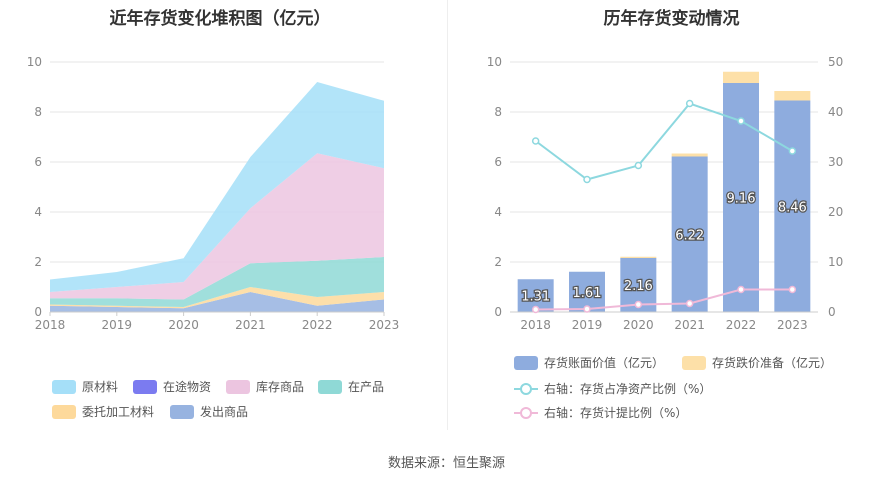  Describe the element at coordinates (741, 325) in the screenshot. I see `right-x-tick: 2022` at that location.